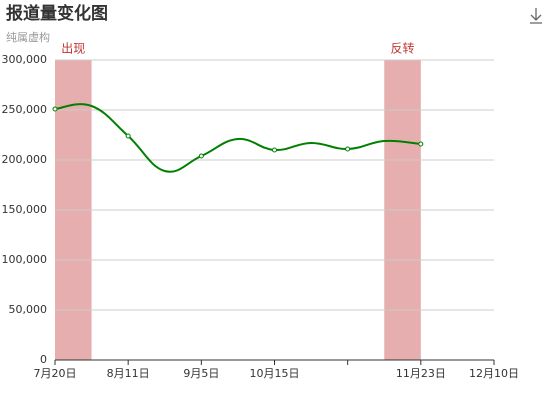  Describe the element at coordinates (275, 373) in the screenshot. I see `x-tick-label: 10月15日` at that location.